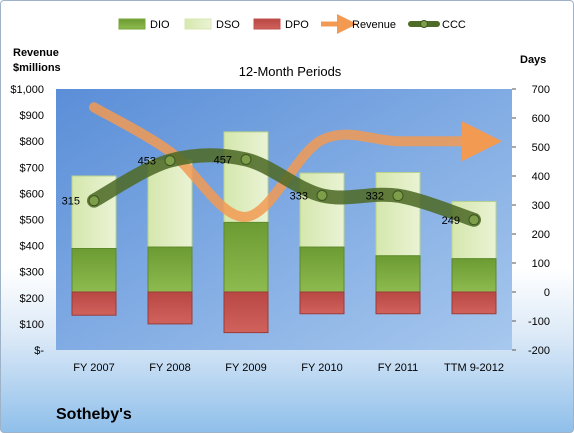  What do you see at coordinates (32, 194) in the screenshot?
I see `left-tick-label: $600` at bounding box center [32, 194].